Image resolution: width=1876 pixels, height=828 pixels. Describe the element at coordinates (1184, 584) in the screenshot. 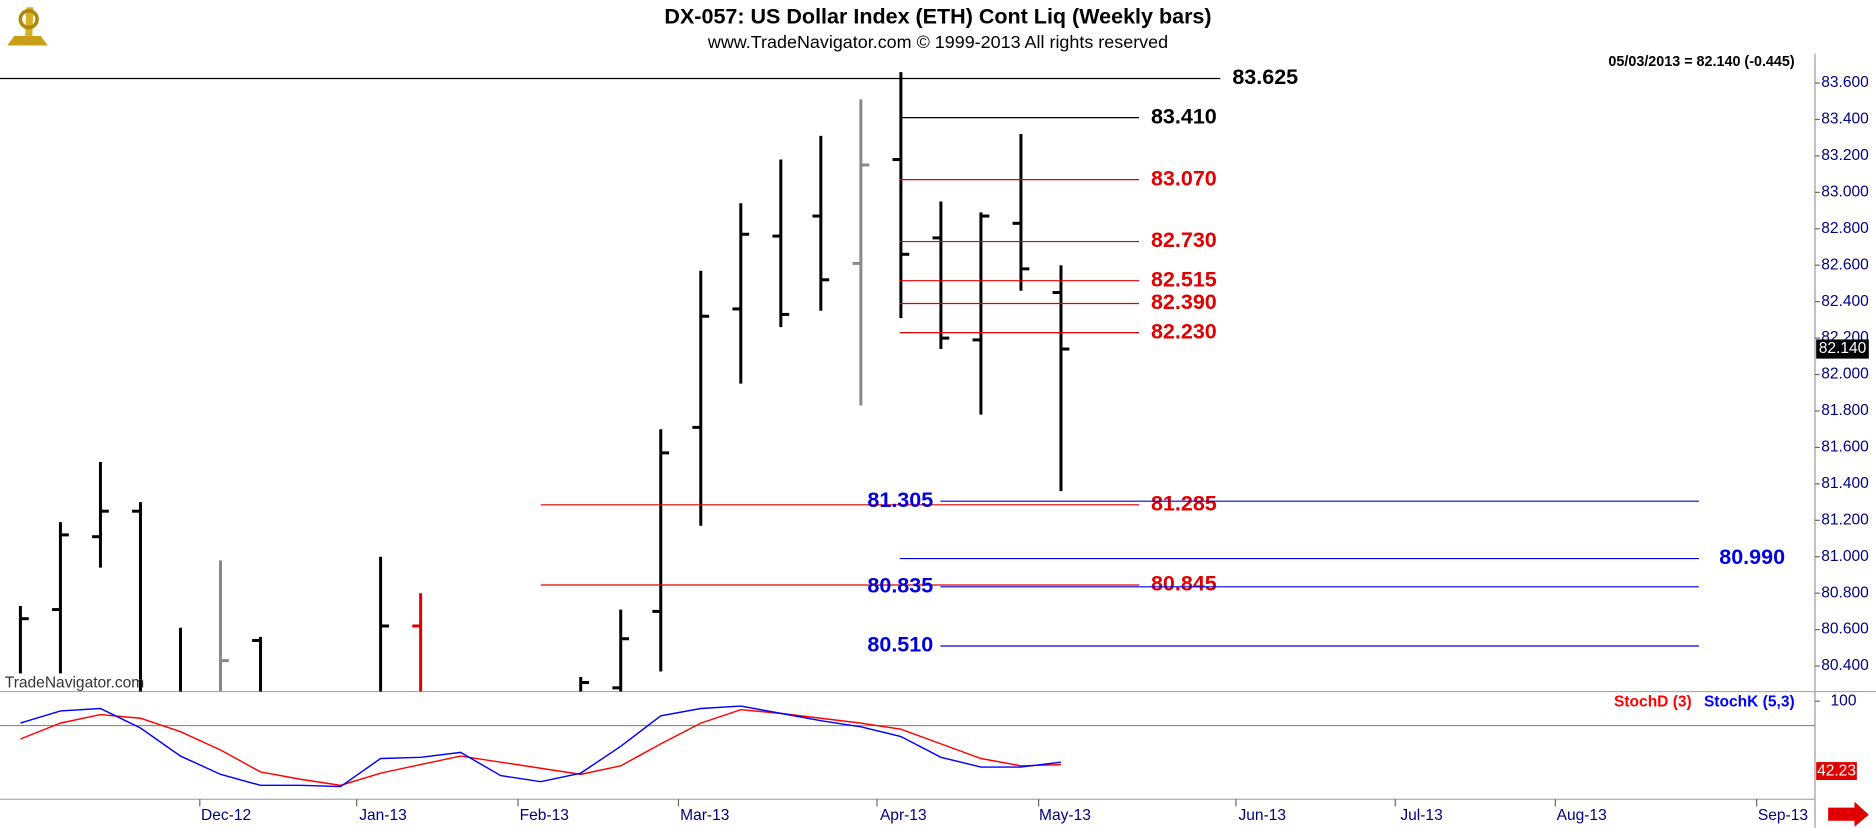

I see `level-label: 80.845` at that location.